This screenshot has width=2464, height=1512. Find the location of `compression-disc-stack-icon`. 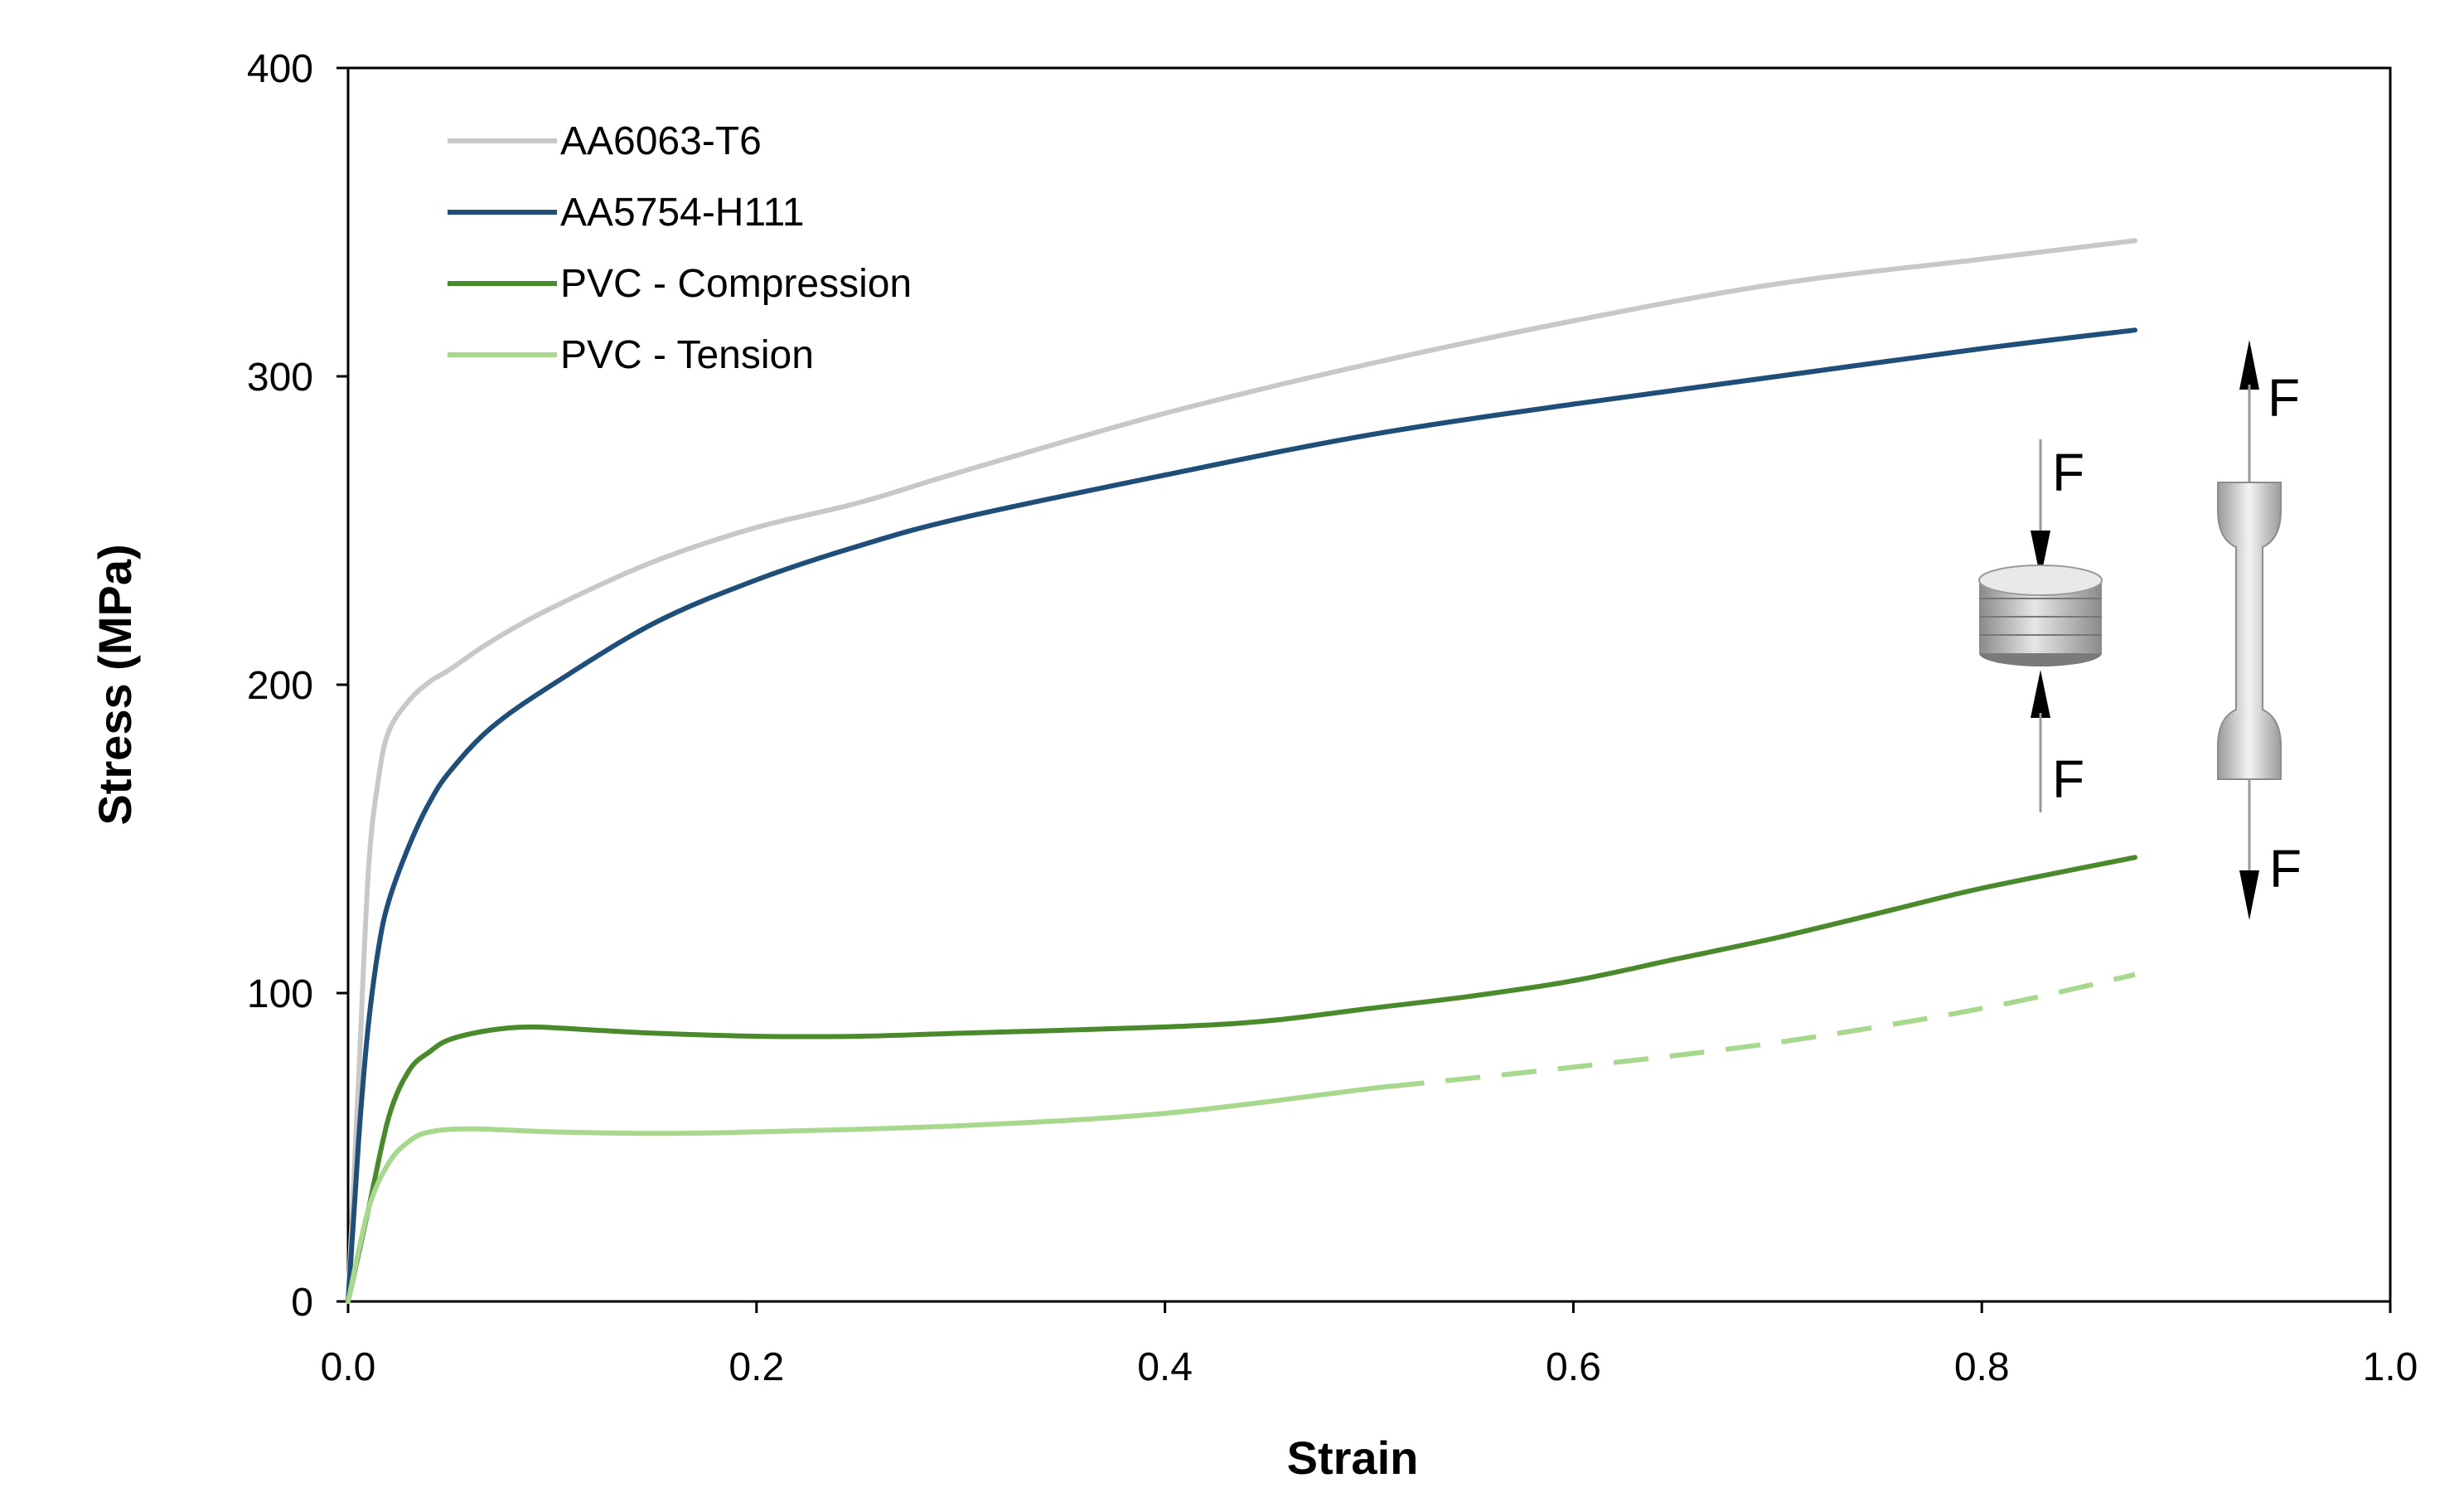

compression-disc-stack-icon is located at coordinates (2040, 615).